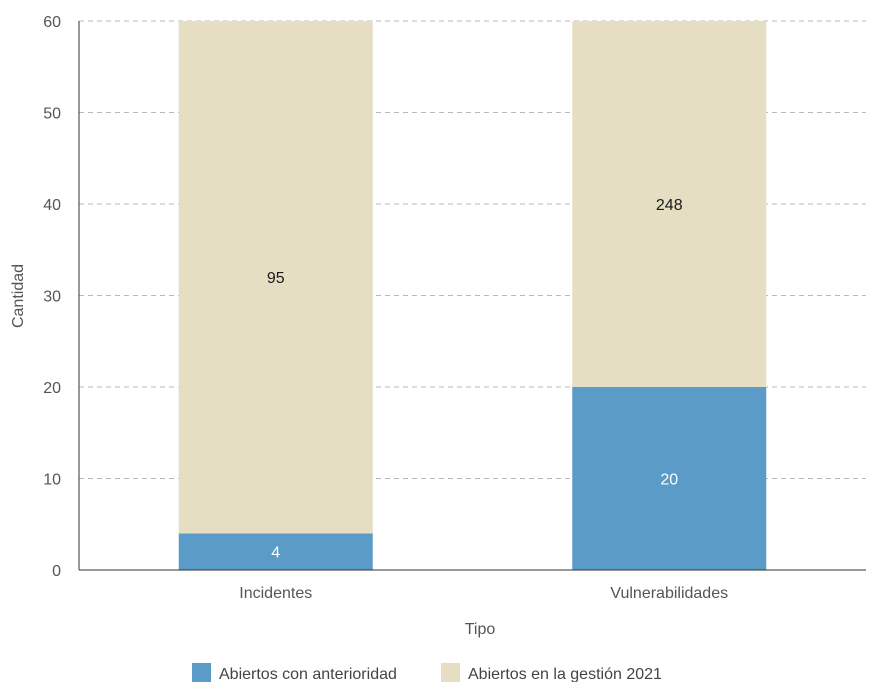 The width and height of the screenshot is (871, 682). What do you see at coordinates (308, 674) in the screenshot?
I see `legend-label: Abiertos con anterioridad` at bounding box center [308, 674].